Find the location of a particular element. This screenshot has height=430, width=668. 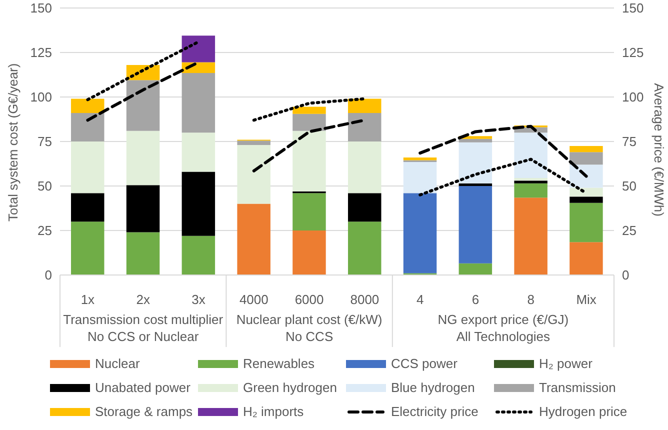

x-tick-label: 8 is located at coordinates (531, 300).